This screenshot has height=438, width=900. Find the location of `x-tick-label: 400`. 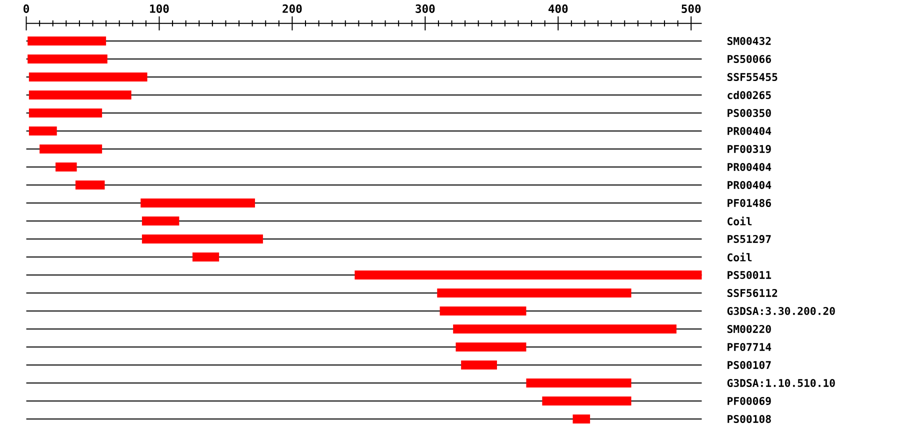

x-tick-label: 400 is located at coordinates (558, 8).